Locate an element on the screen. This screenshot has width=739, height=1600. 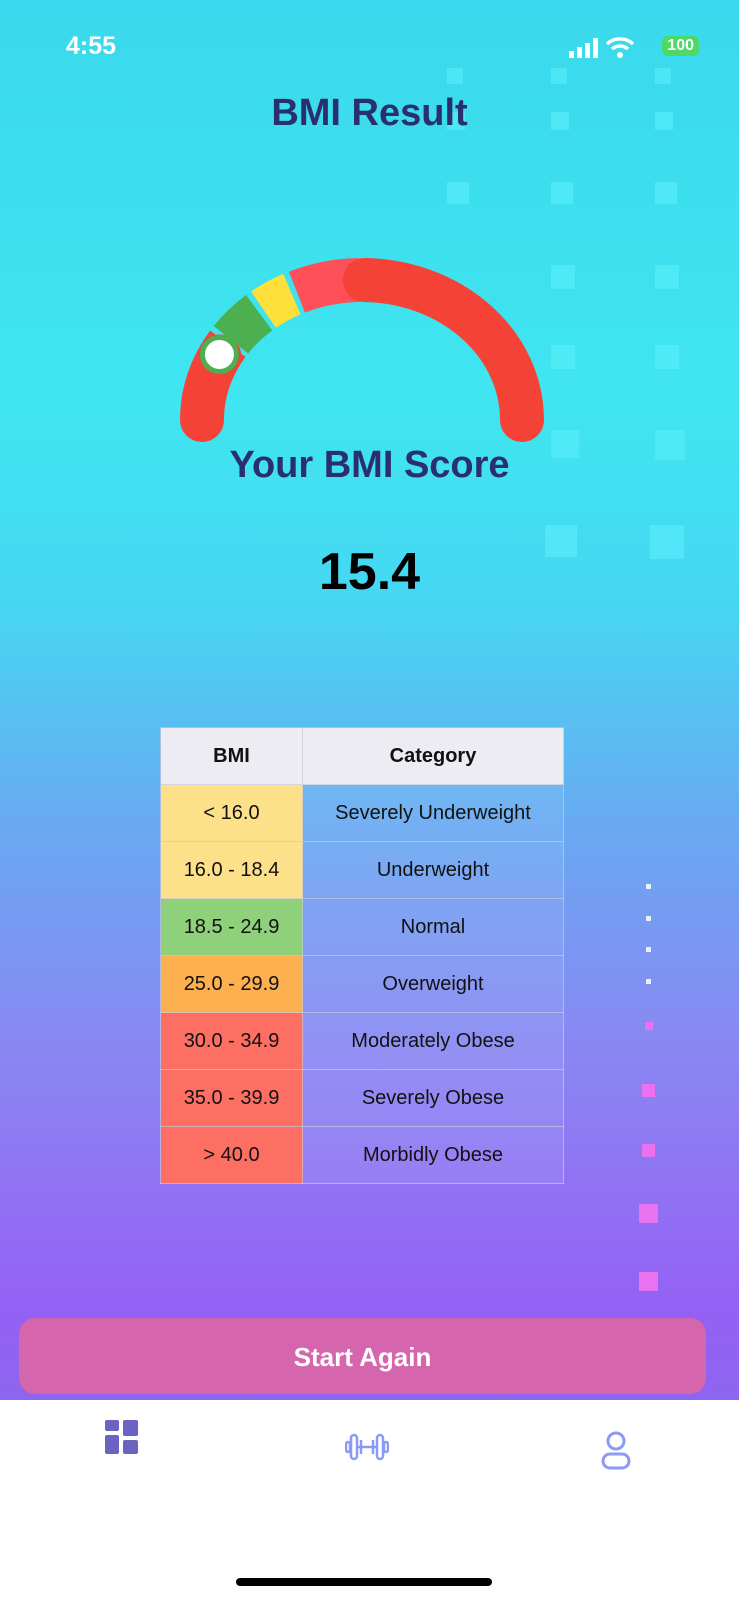
status-bar: 4:55 100 is located at coordinates (369, 48).